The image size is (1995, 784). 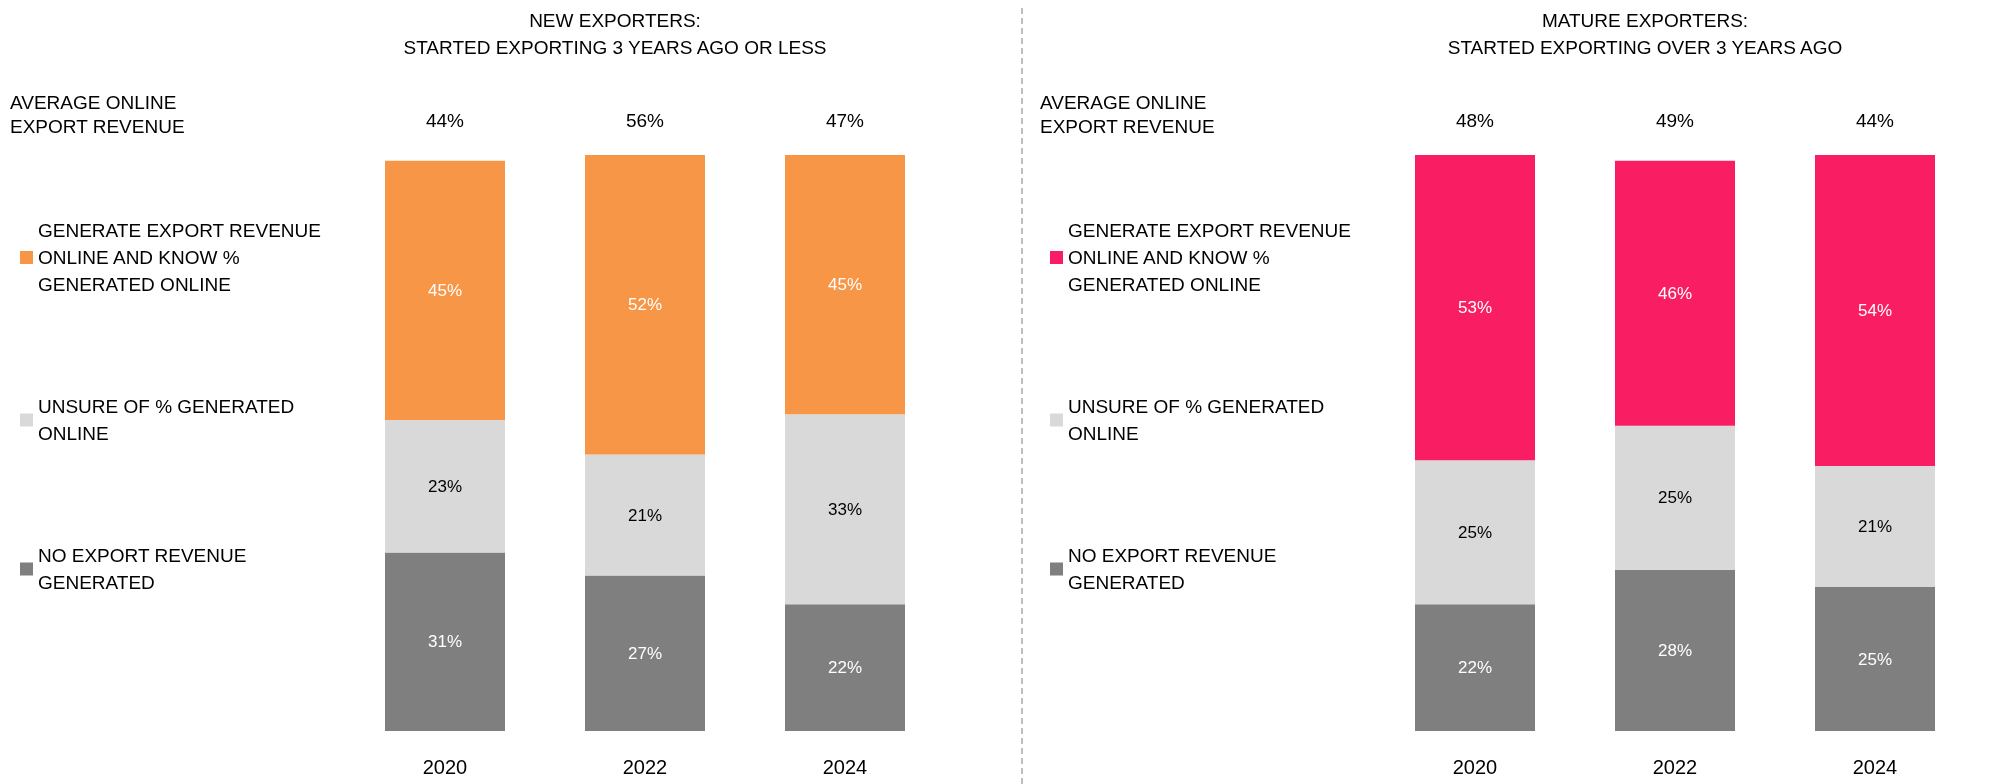 I want to click on data-label: 54%, so click(x=1875, y=311).